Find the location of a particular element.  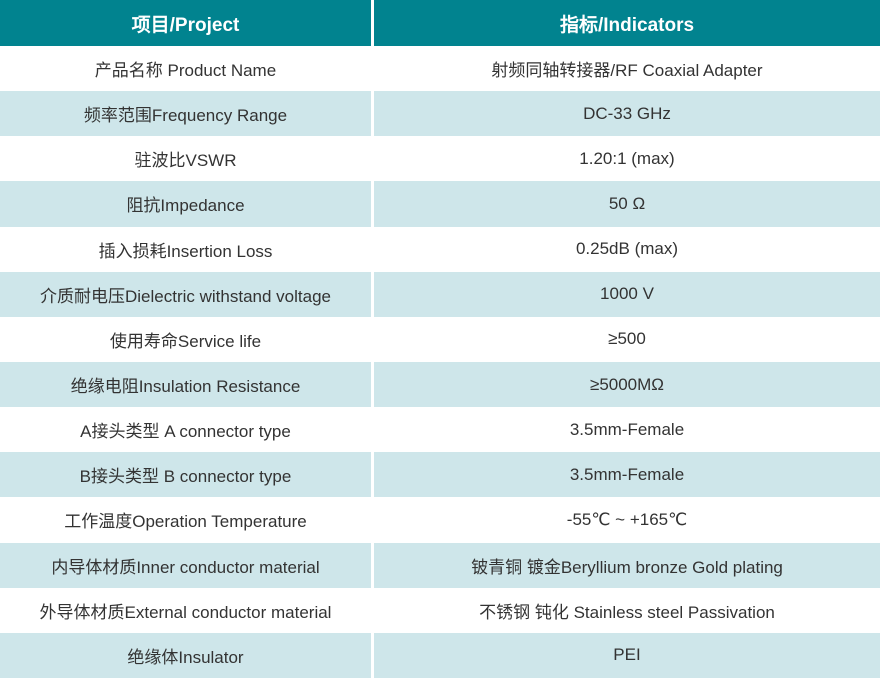

table-row: 绝缘电阻Insulation Resistance ≥5000MΩ is located at coordinates (440, 384).